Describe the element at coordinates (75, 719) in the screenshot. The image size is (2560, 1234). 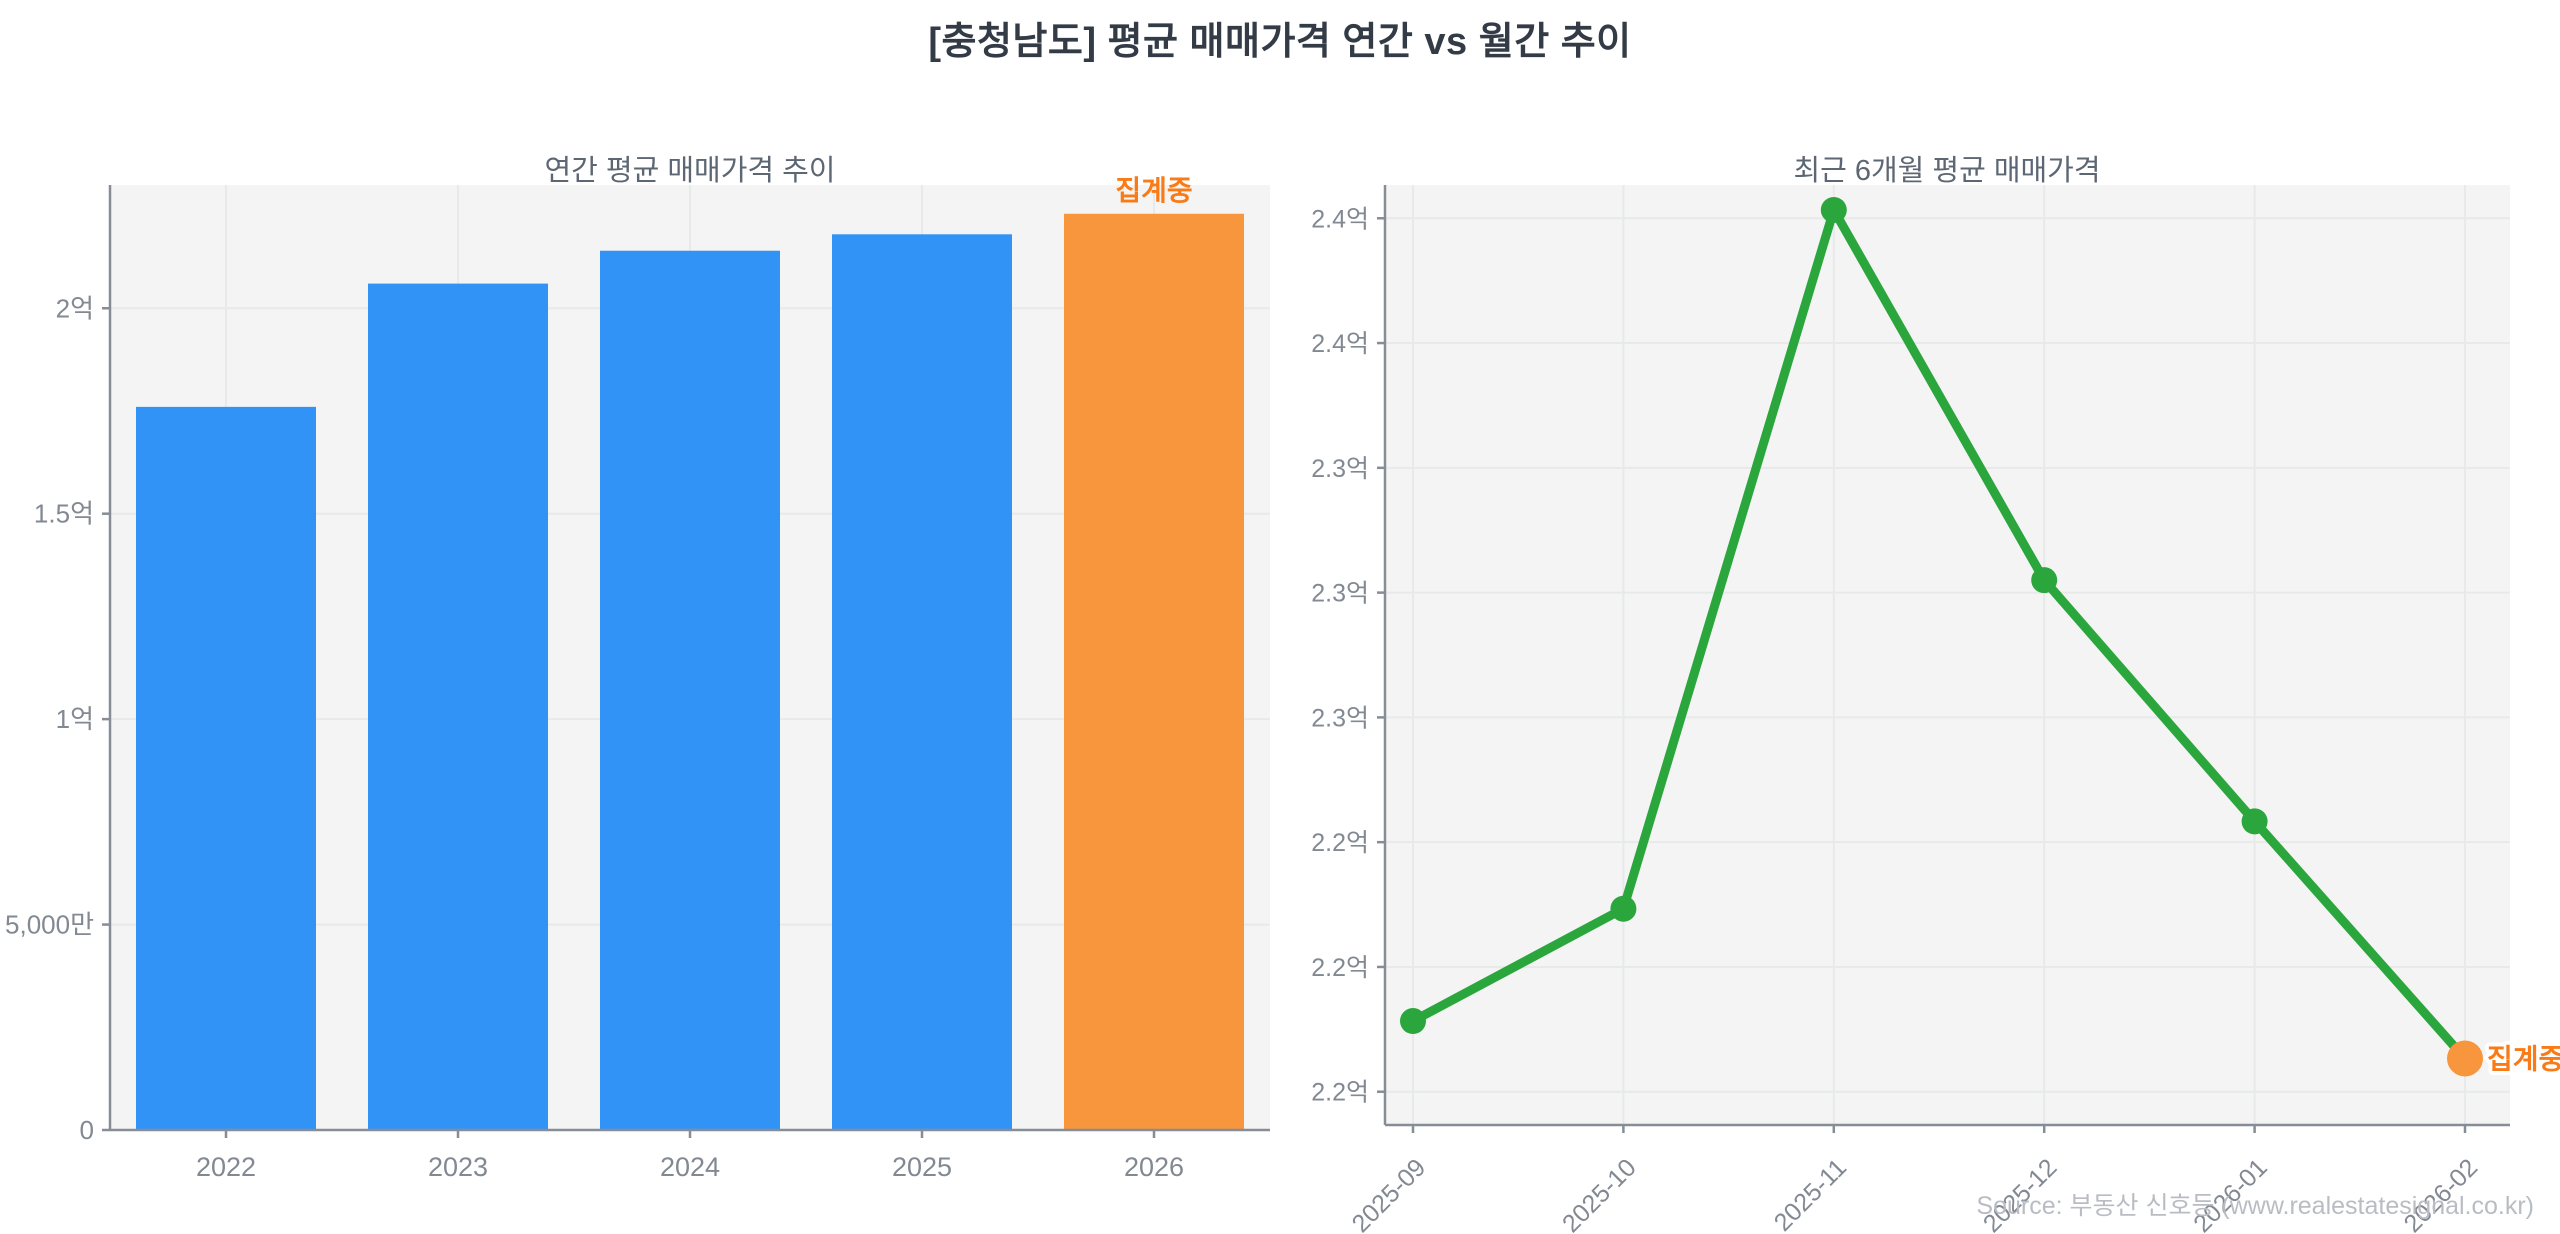
I see `y-tick-label: 1억` at that location.